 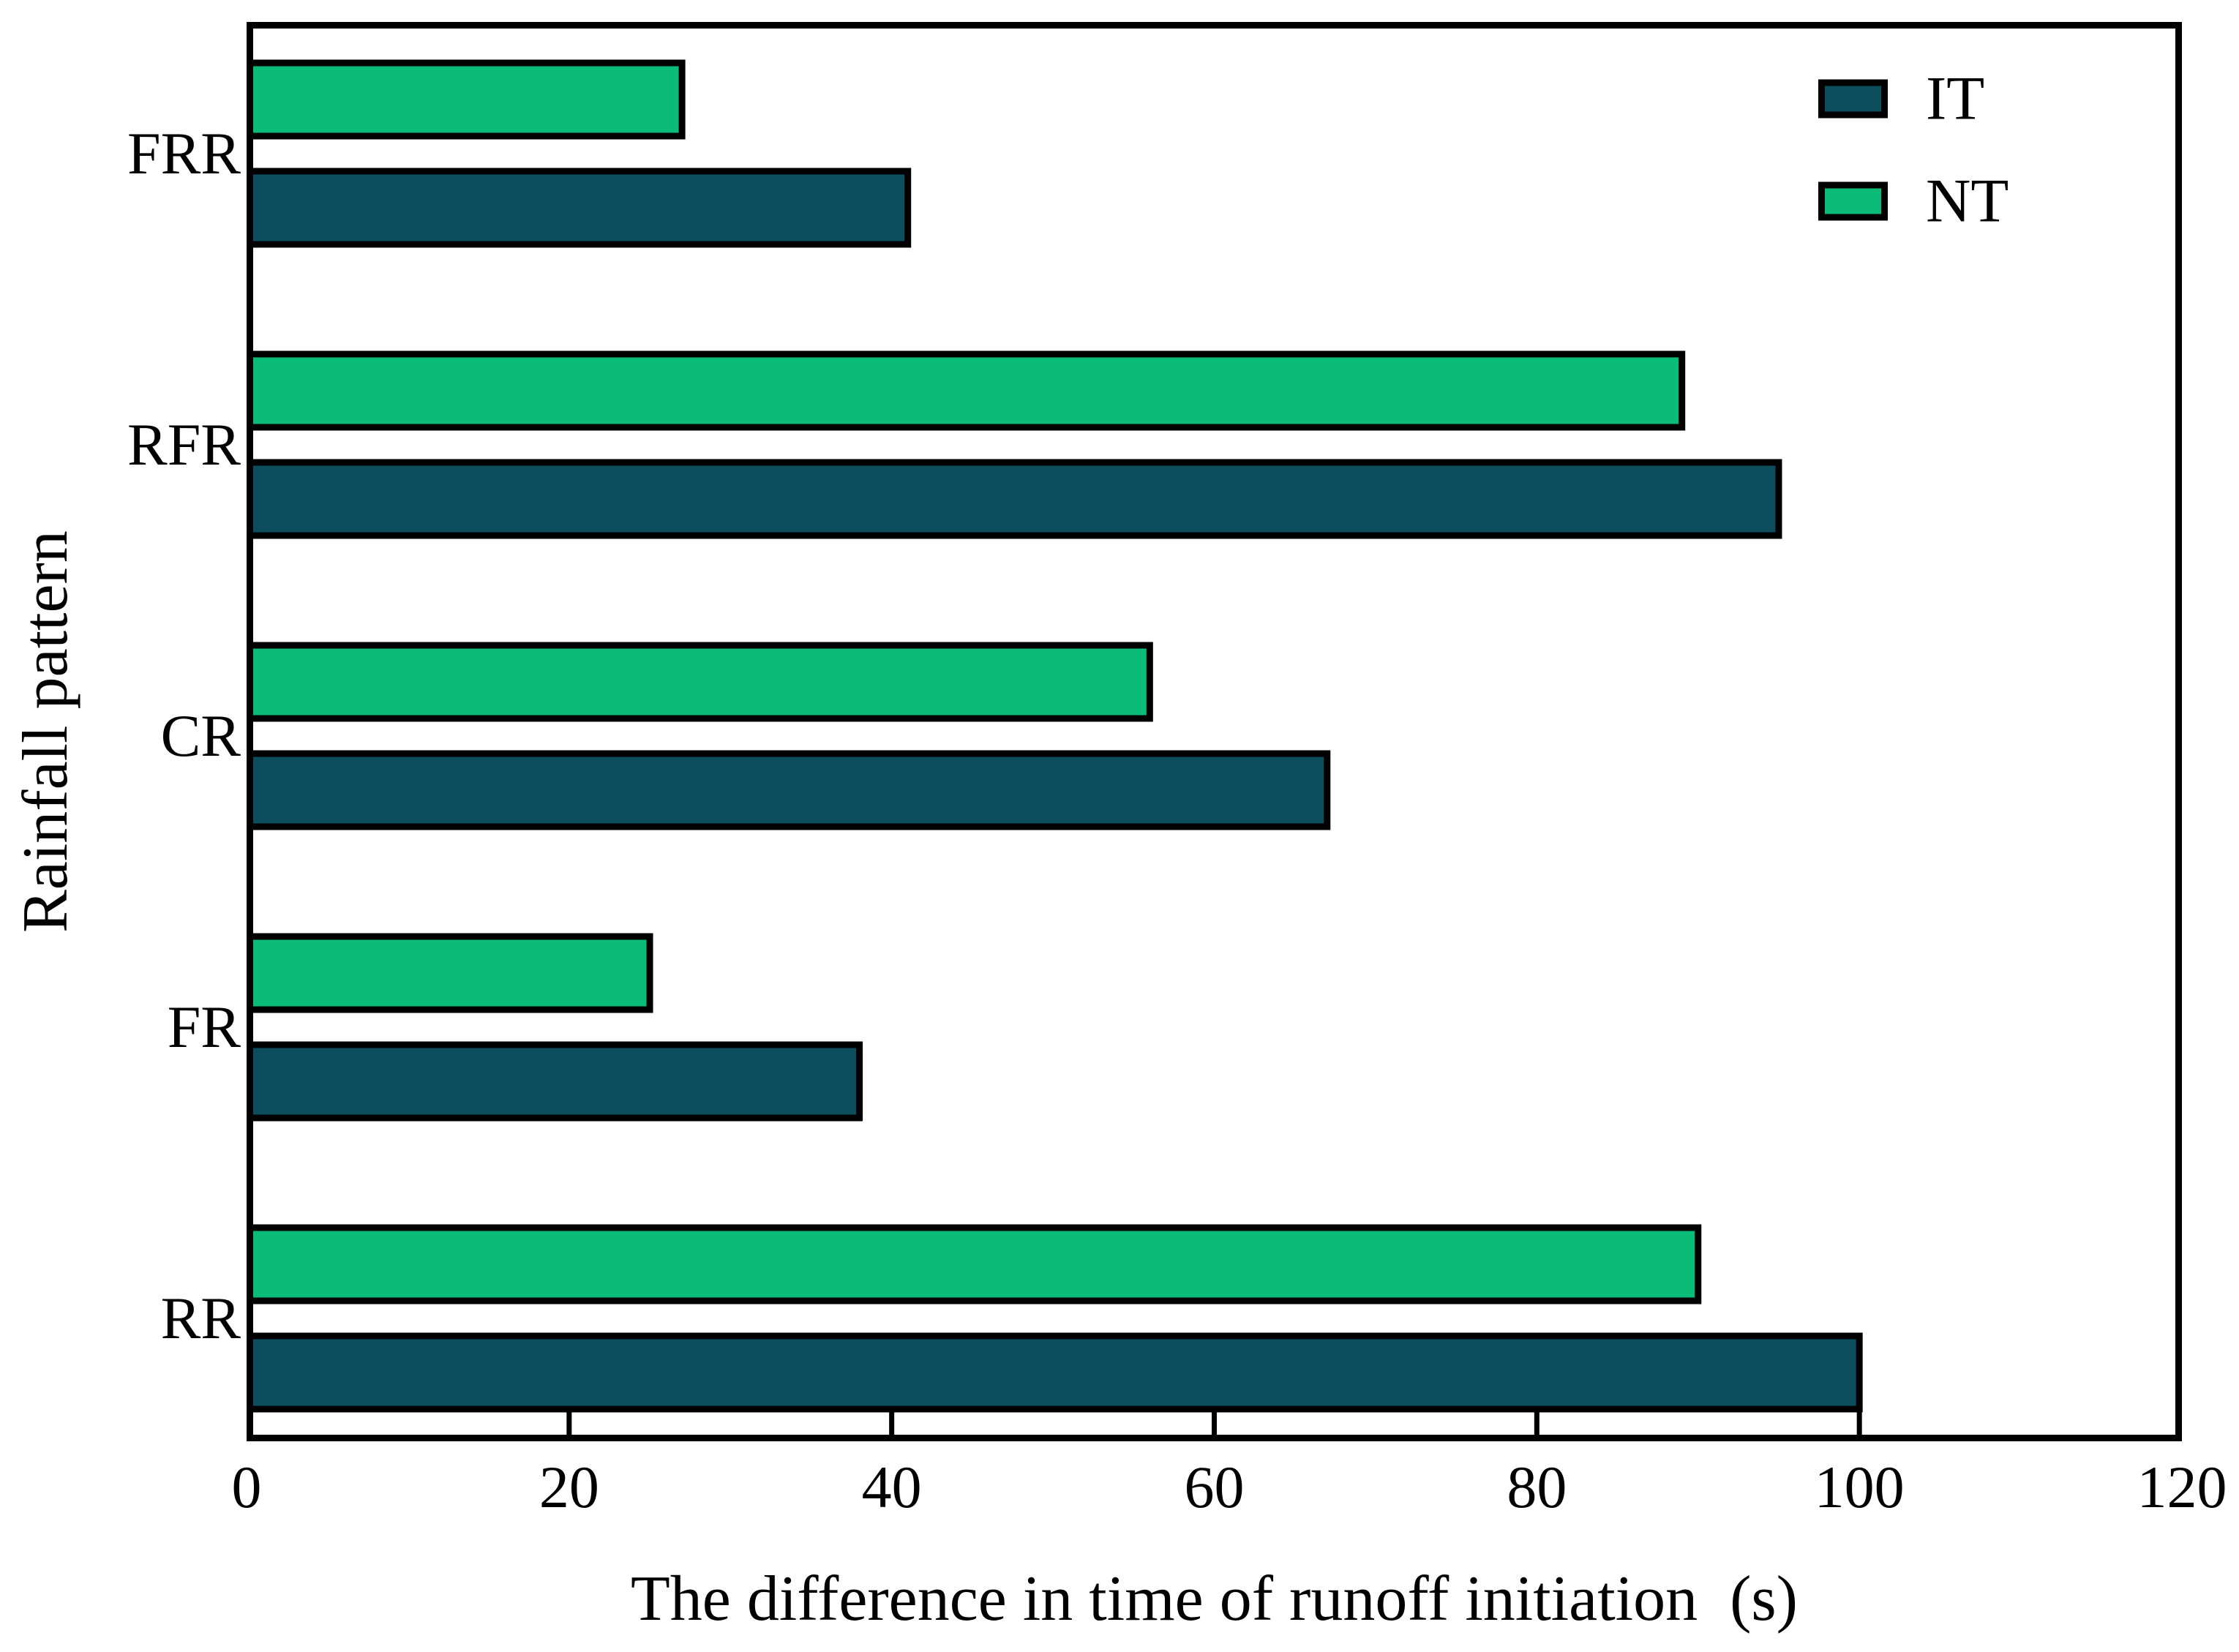 I want to click on bar-it-frr, so click(x=579, y=208).